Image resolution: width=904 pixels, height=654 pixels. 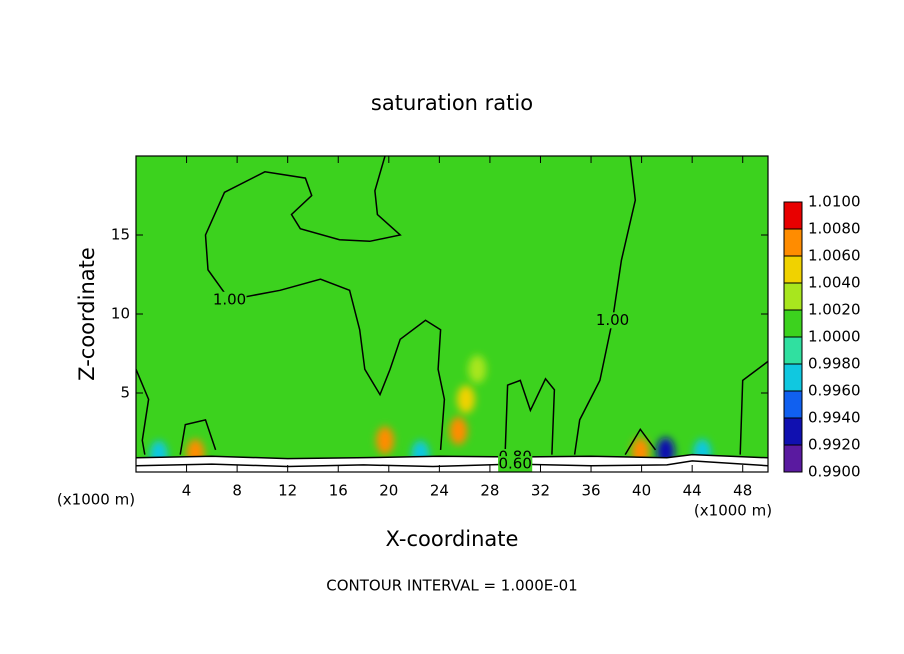 I want to click on x-tick-label: 40, so click(x=641, y=491).